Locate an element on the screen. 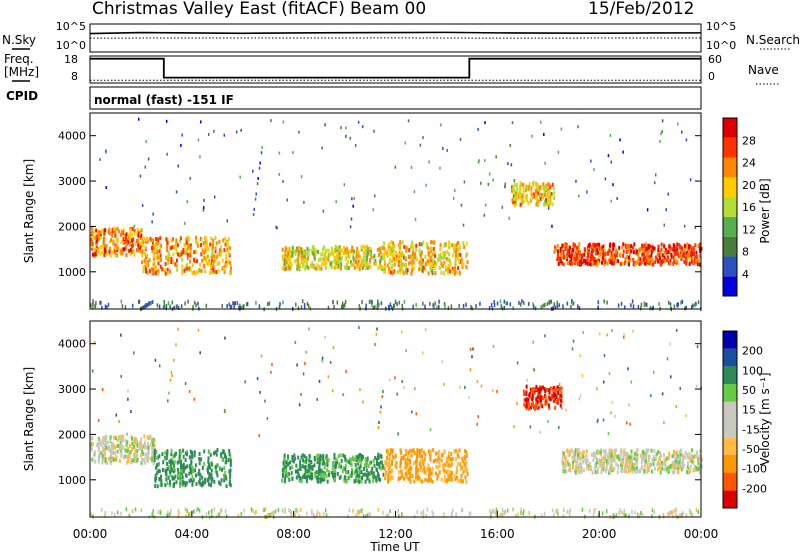 The width and height of the screenshot is (800, 558). power-colorbar-tick: 4 is located at coordinates (745, 274).